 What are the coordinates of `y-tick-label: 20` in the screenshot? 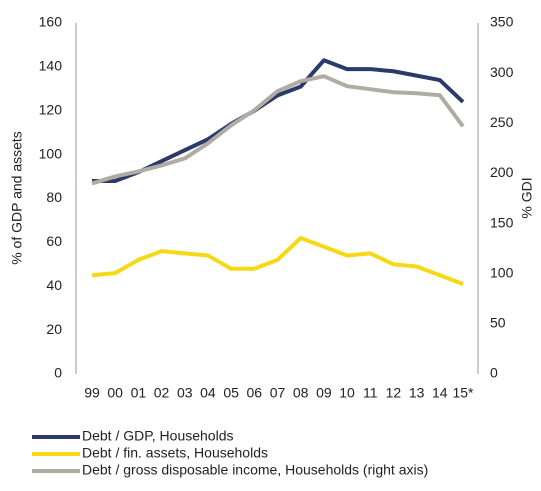 It's located at (54, 329).